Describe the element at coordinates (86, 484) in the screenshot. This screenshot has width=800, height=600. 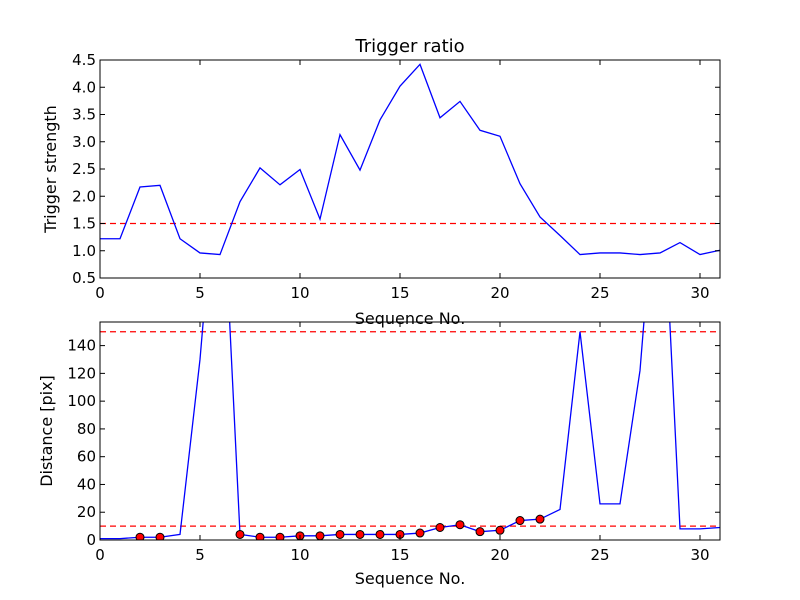
I see `y-tick-label: 40` at that location.